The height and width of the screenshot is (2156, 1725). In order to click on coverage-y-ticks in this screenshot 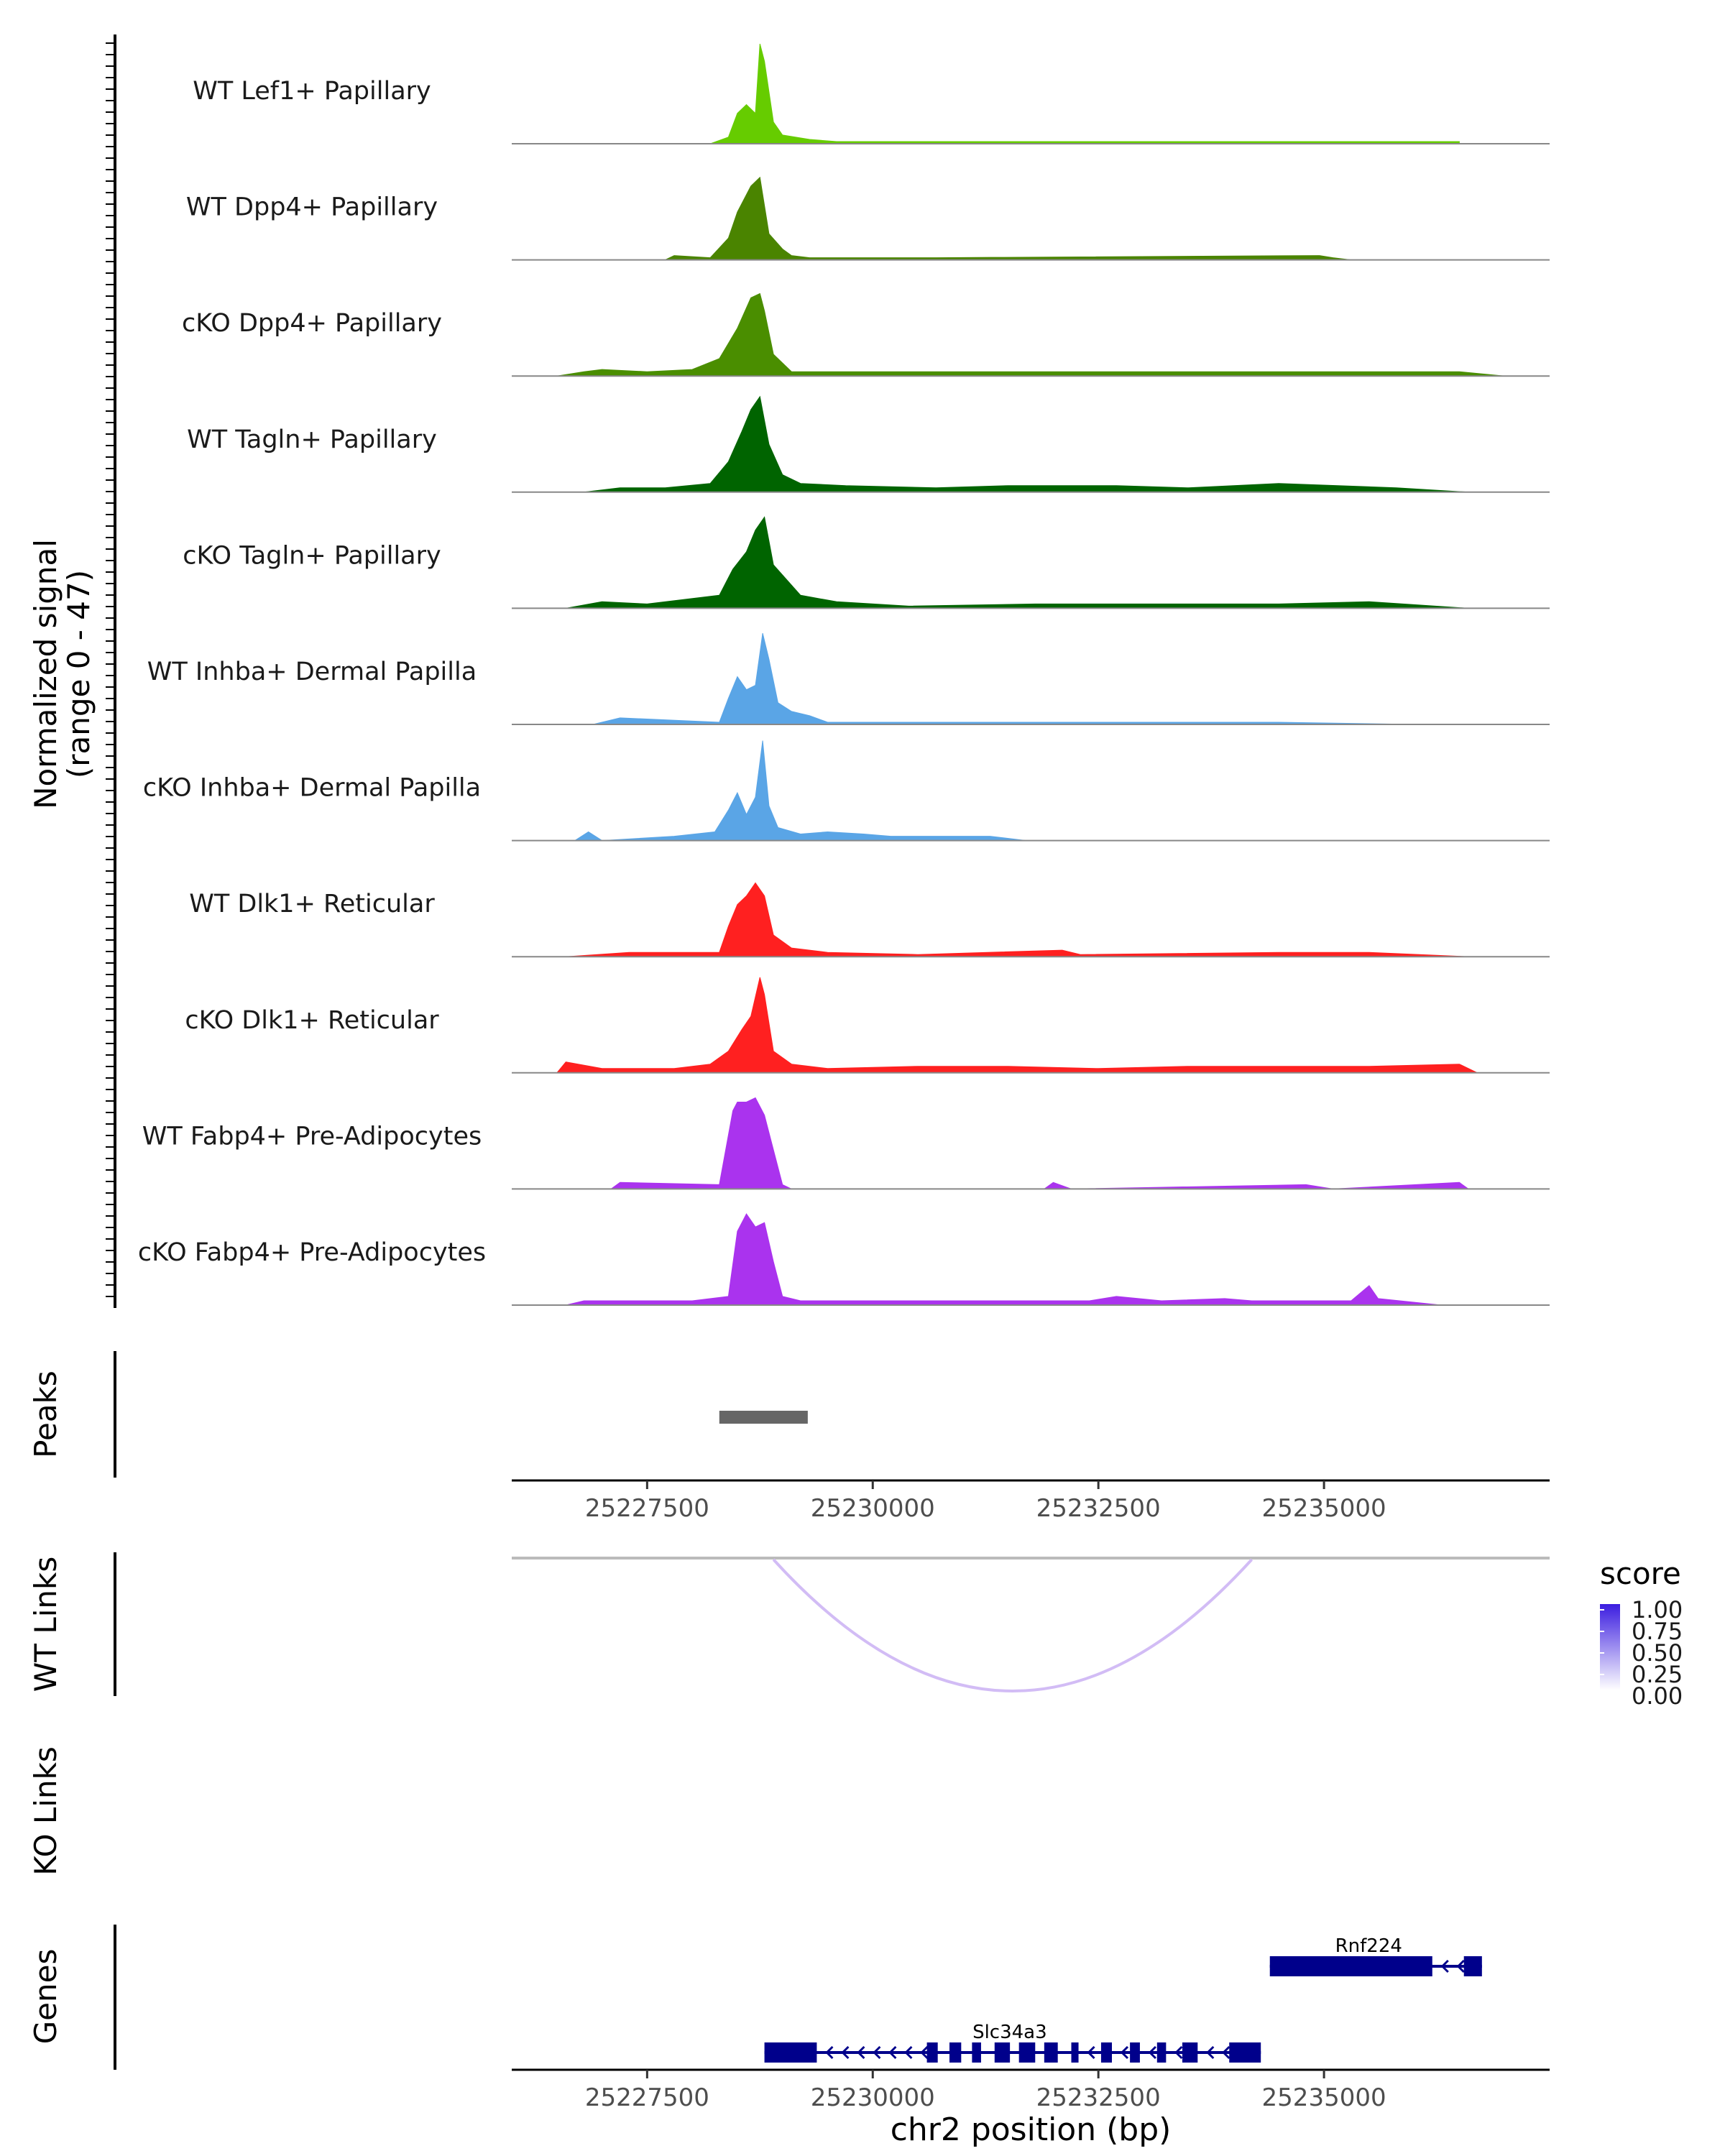, I will do `click(110, 669)`.